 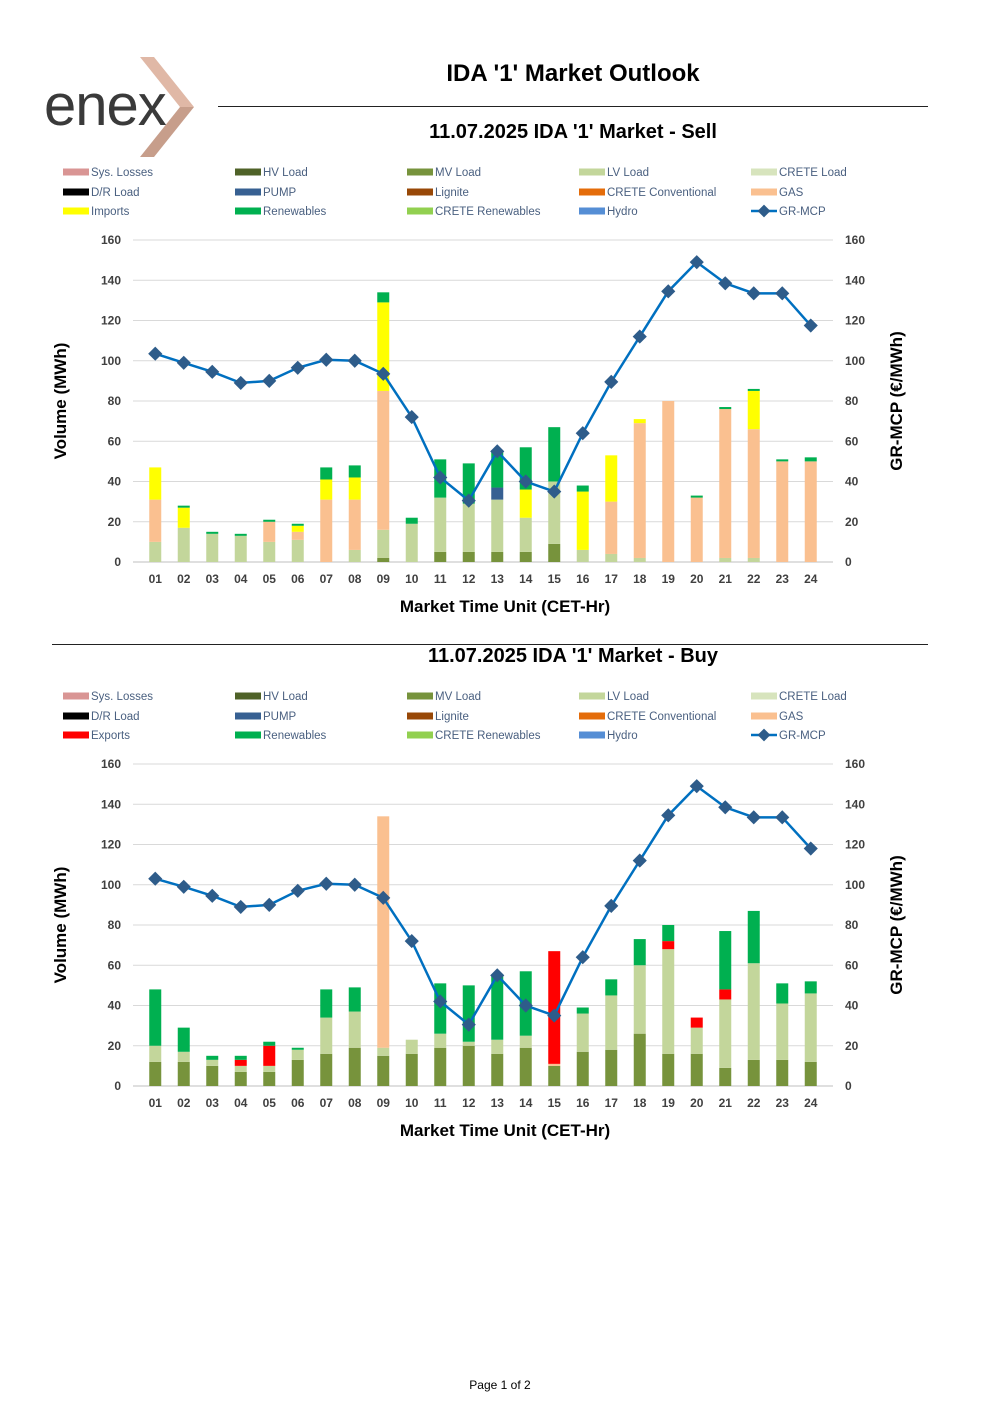 What do you see at coordinates (855, 280) in the screenshot?
I see `y2-tick-label: 140` at bounding box center [855, 280].